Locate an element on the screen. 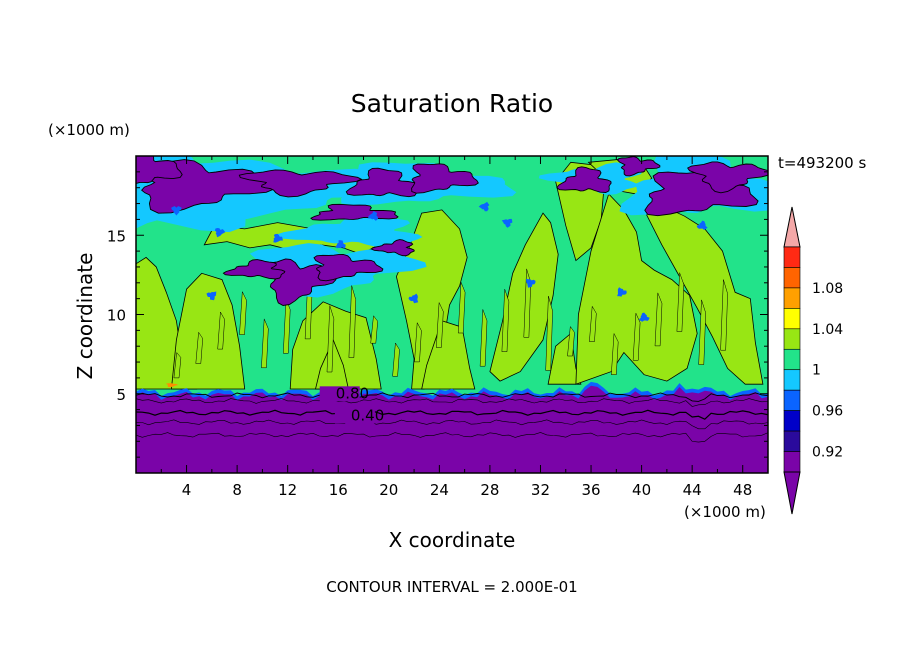 The width and height of the screenshot is (904, 654). x-axis-label: X coordinate is located at coordinates (452, 540).